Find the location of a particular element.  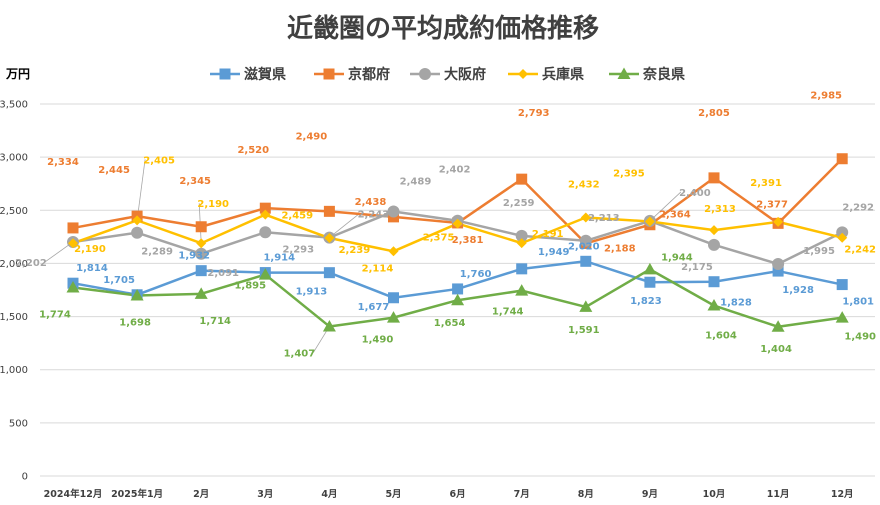

data-label: 2,805 is located at coordinates (714, 113).